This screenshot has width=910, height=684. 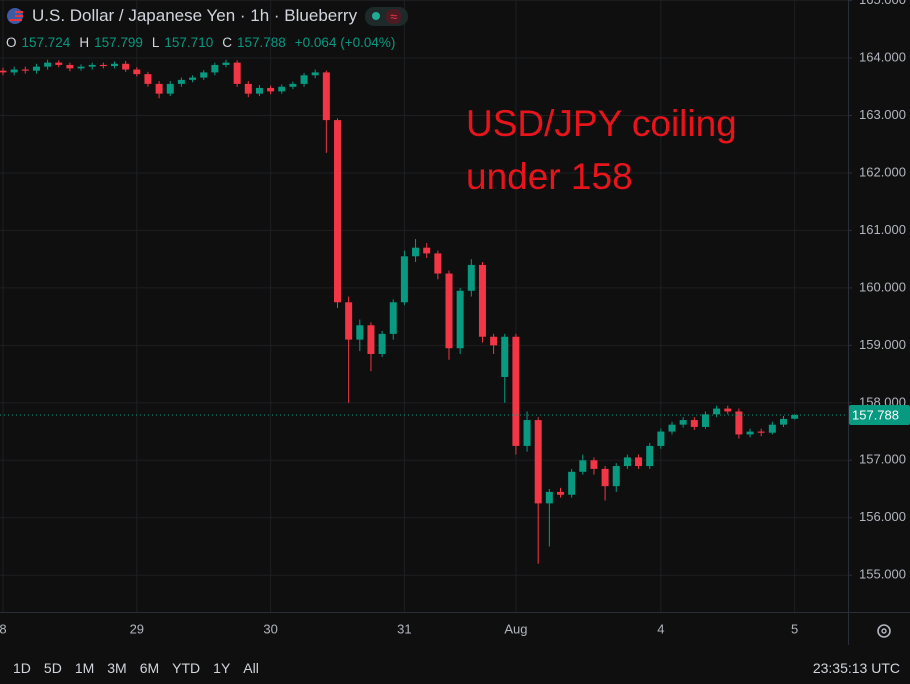 What do you see at coordinates (882, 516) in the screenshot?
I see `y-tick-label: 156.000` at bounding box center [882, 516].